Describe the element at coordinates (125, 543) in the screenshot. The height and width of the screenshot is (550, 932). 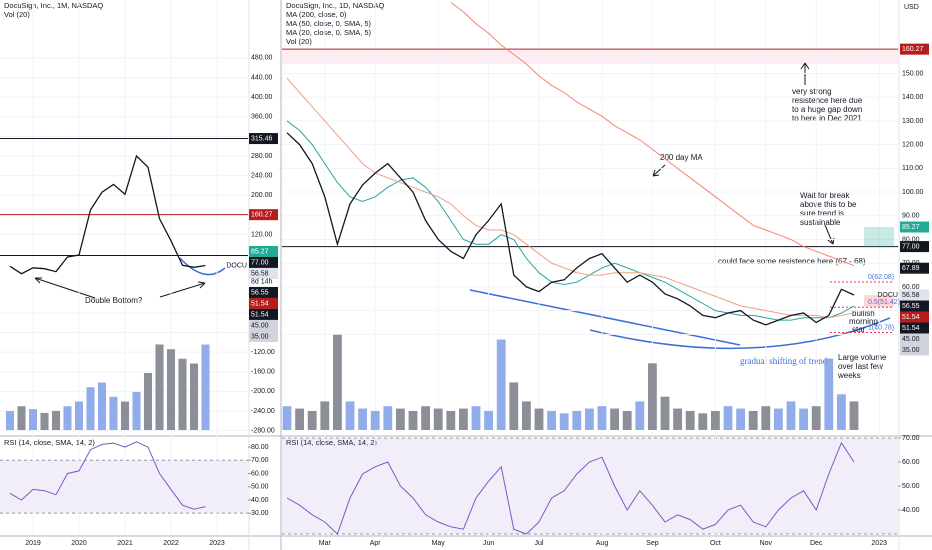
I see `x-tick-label: 2021` at that location.